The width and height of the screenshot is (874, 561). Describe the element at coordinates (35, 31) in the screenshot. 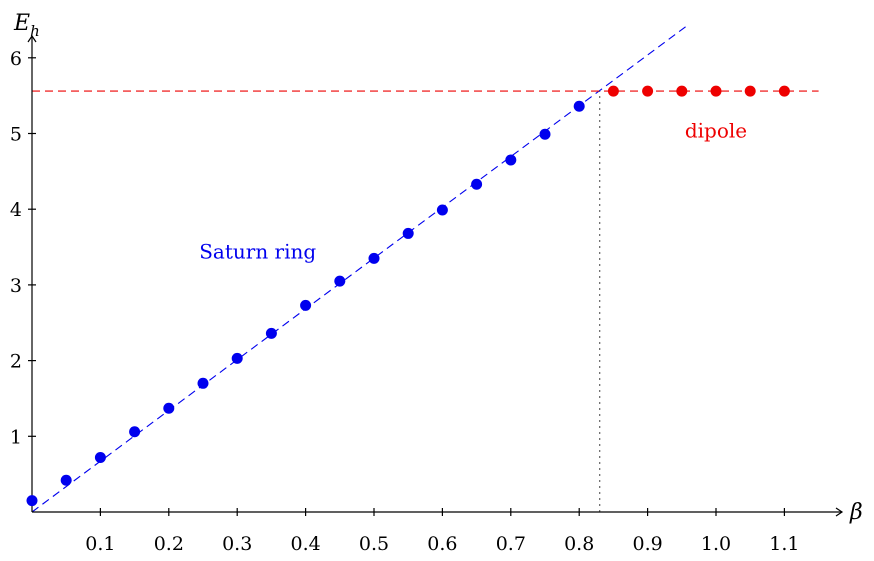

I see `y-axis-label-subscript: h` at that location.